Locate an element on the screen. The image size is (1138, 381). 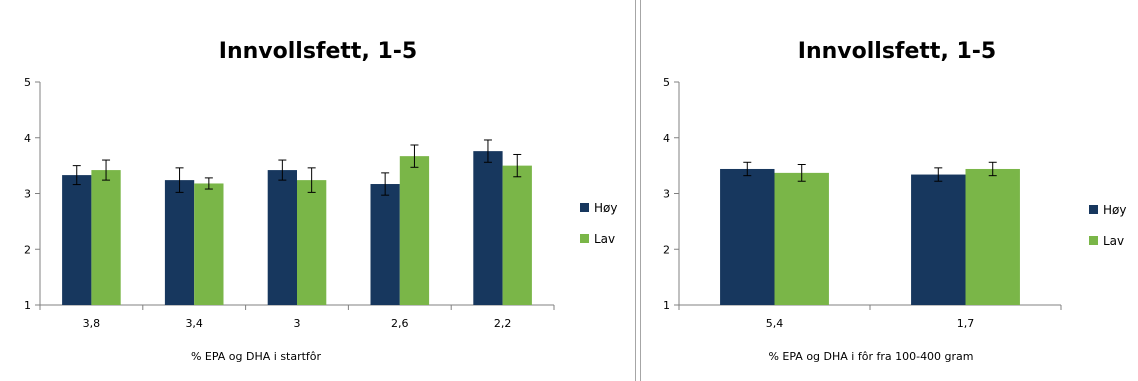
x-tick-label: 3,8 is located at coordinates (92, 323).